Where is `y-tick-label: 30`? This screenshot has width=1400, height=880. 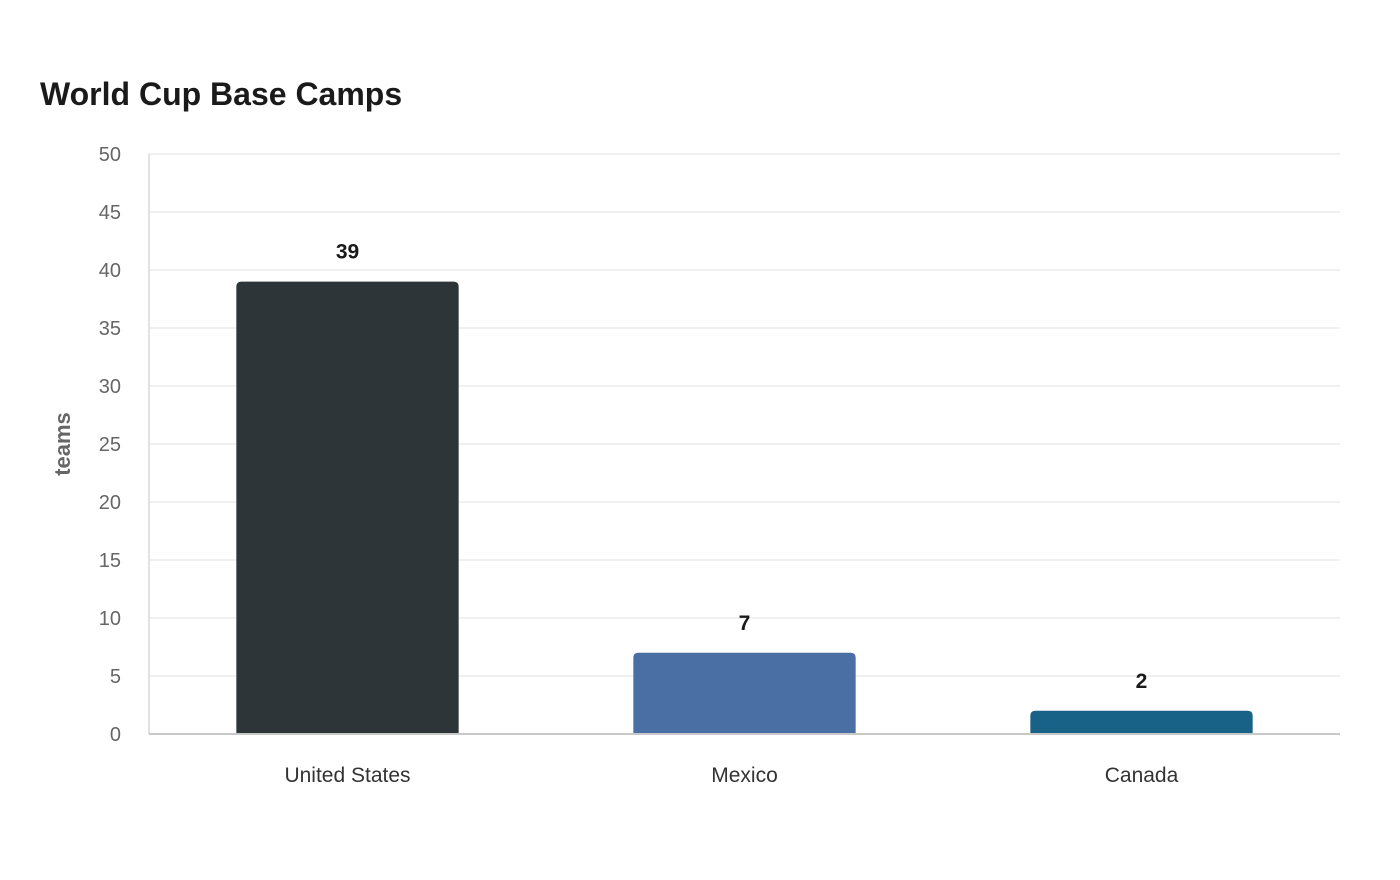
y-tick-label: 30 is located at coordinates (110, 387).